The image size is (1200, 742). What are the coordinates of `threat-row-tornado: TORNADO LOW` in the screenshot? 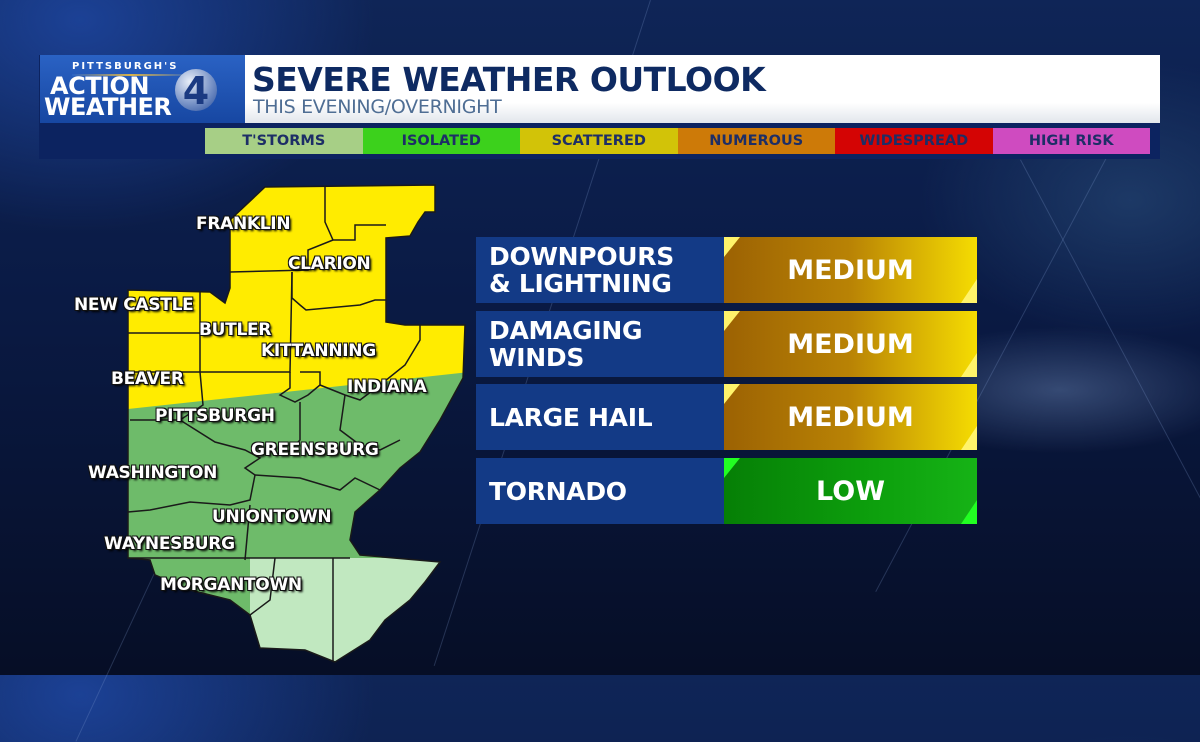 It's located at (726, 491).